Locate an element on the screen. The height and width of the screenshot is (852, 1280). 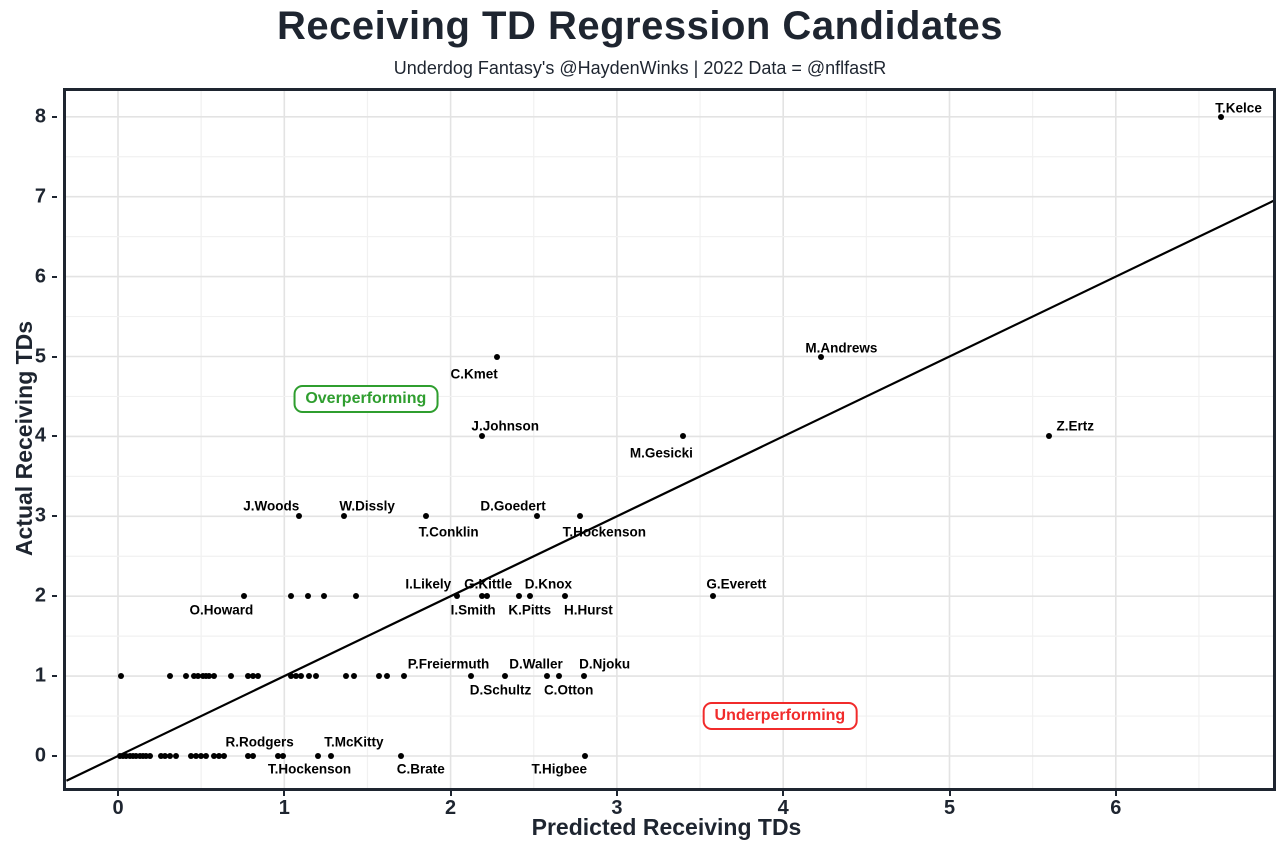
point-label: C.Kmet is located at coordinates (474, 373).